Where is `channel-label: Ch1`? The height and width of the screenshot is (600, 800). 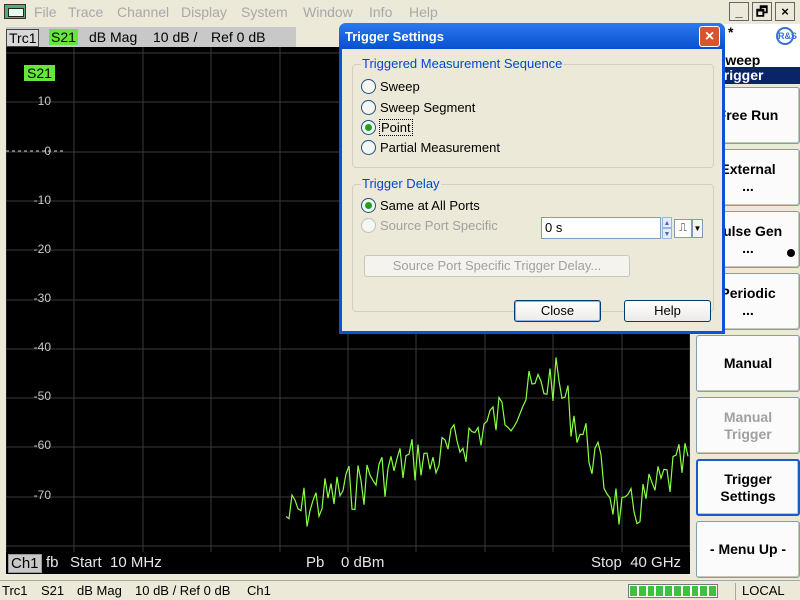 channel-label: Ch1 is located at coordinates (25, 563).